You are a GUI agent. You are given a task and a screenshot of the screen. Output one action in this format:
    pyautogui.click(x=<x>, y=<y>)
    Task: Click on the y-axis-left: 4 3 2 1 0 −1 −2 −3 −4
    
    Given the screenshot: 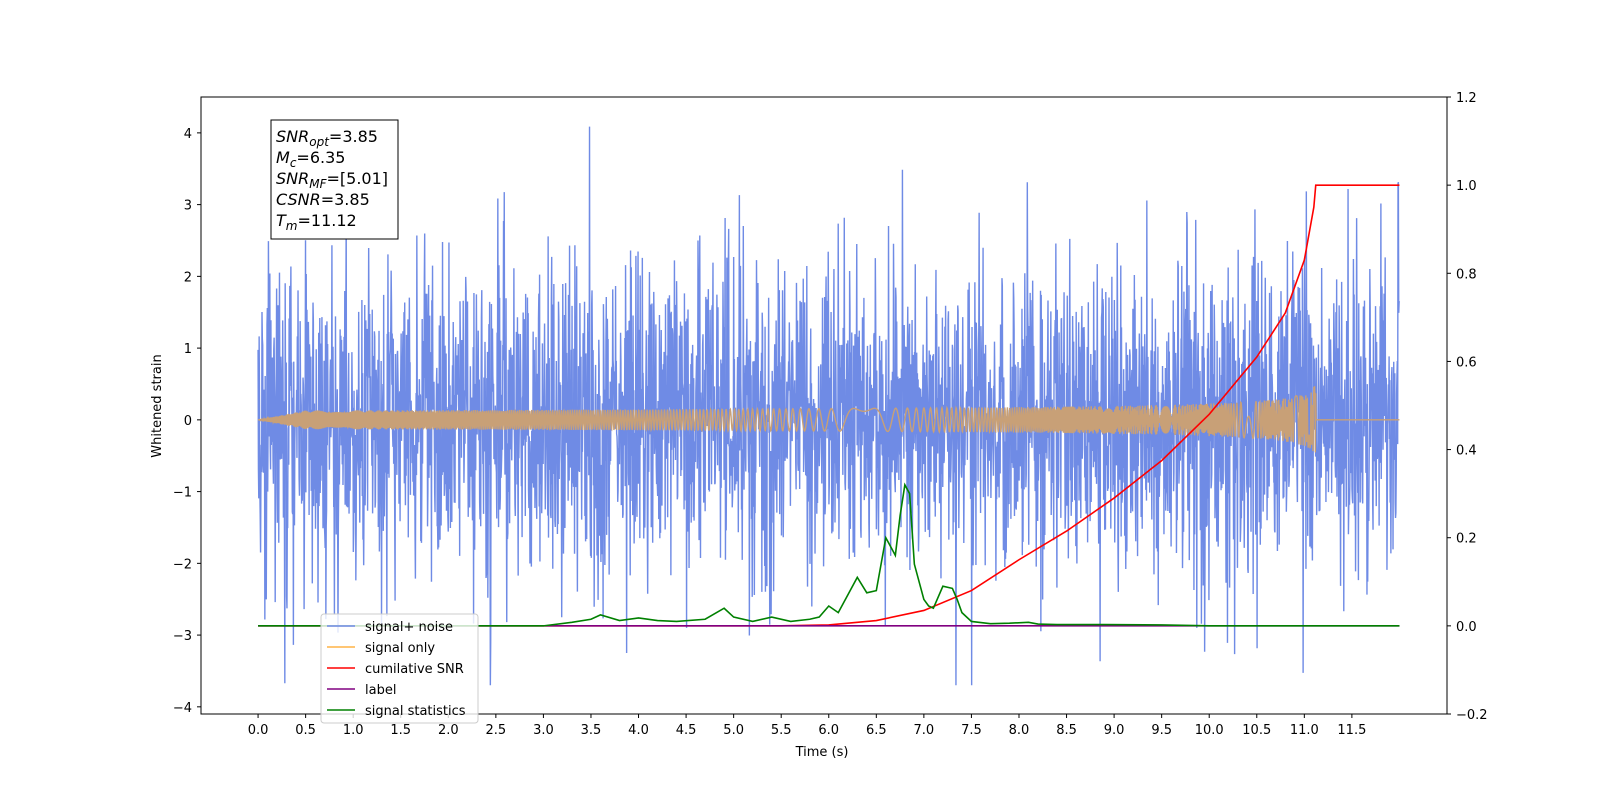 What is the action you would take?
    pyautogui.click(x=187, y=421)
    